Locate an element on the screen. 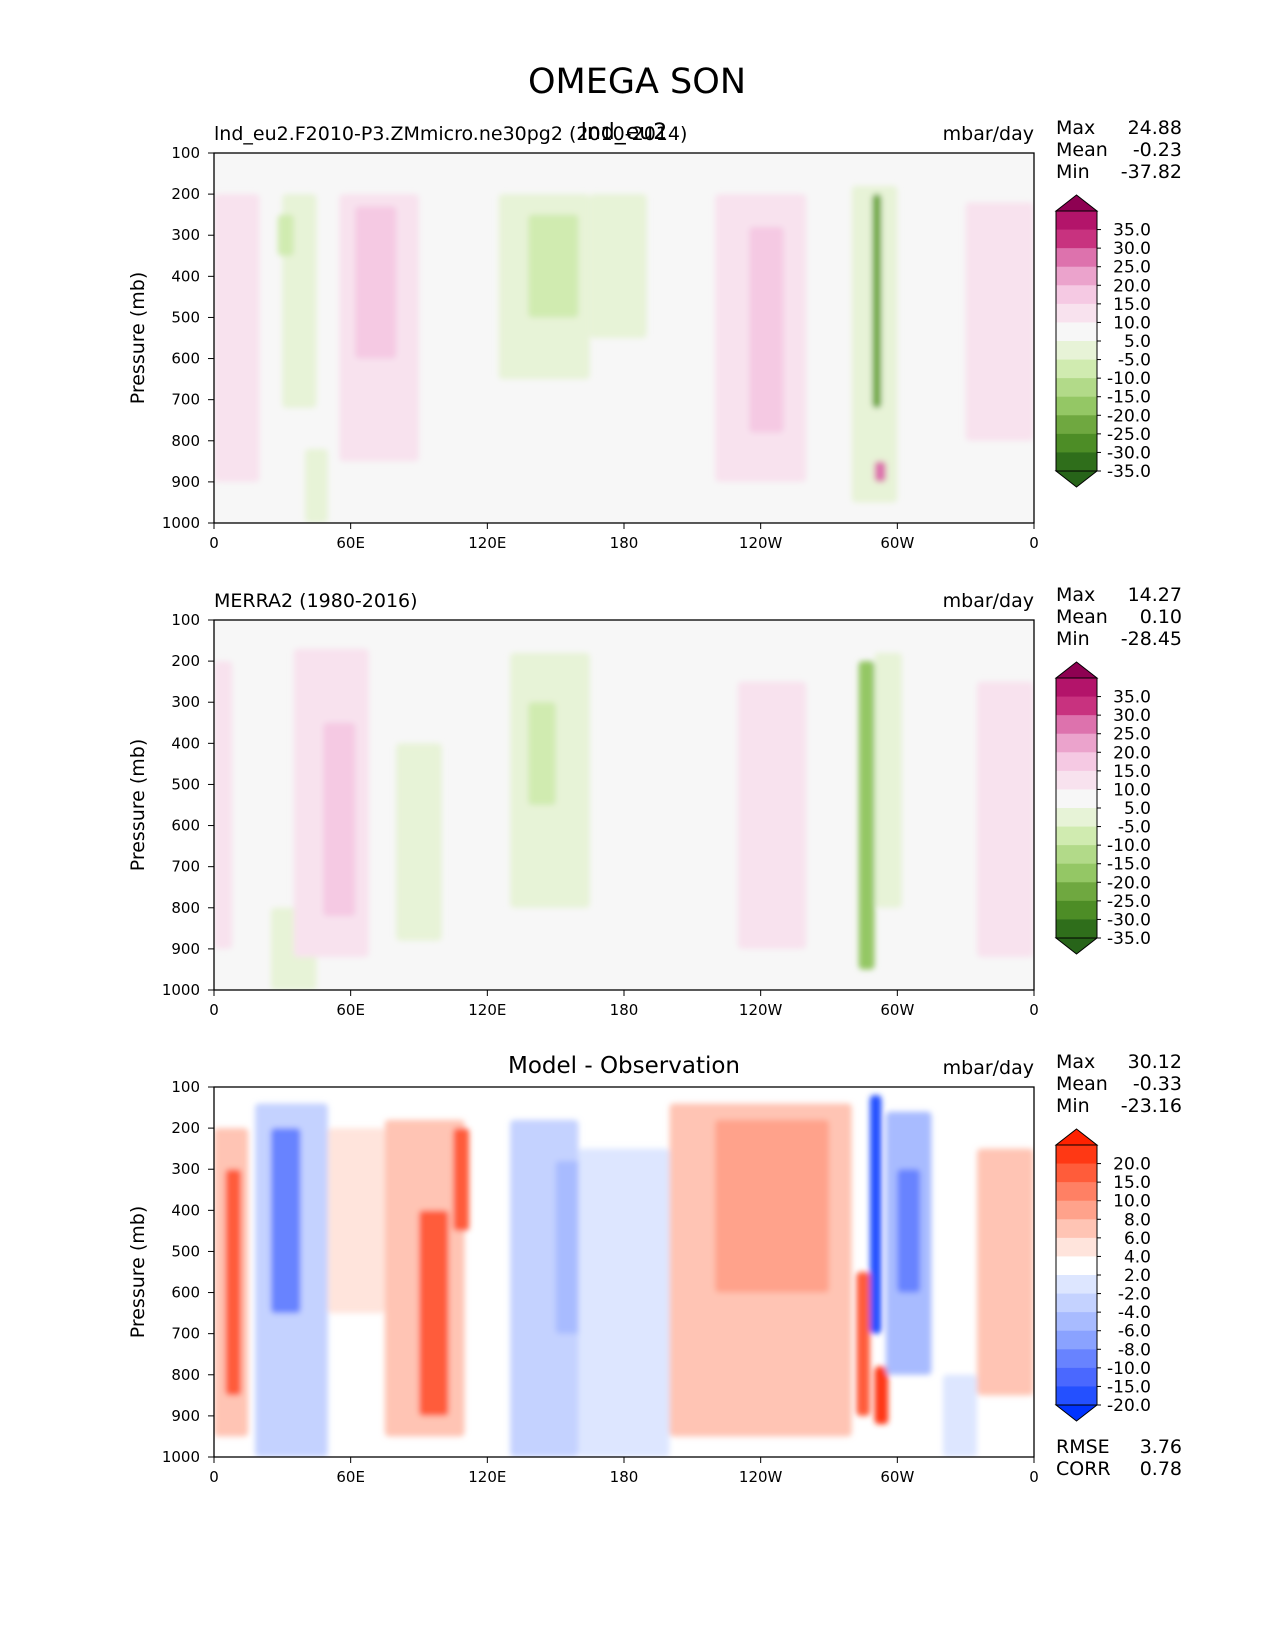 This screenshot has height=1650, width=1275. colorbar-tick-label: 10.0 is located at coordinates (1132, 323).